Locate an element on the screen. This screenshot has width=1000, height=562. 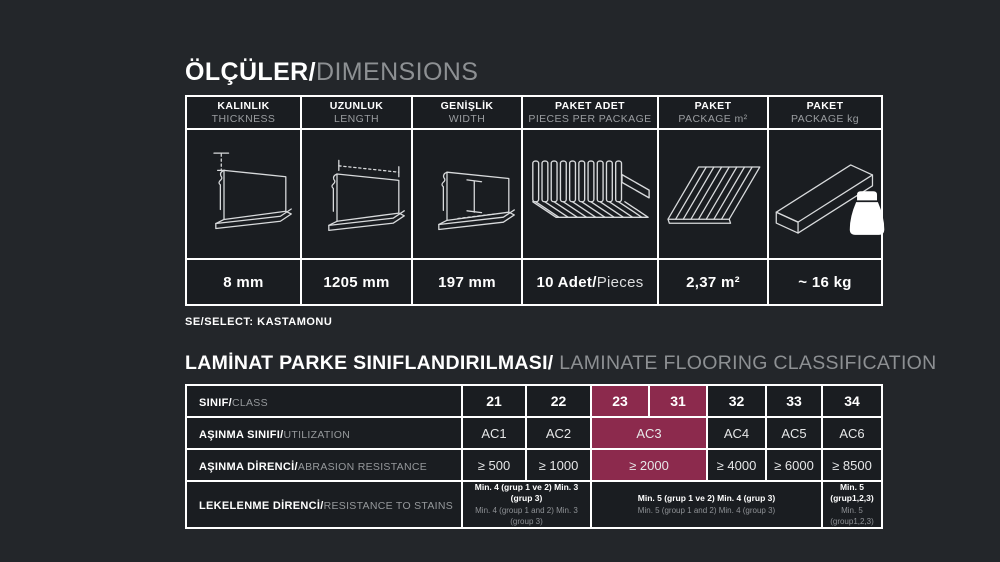
header-width: GENİŞLİK WIDTH is located at coordinates (467, 112).